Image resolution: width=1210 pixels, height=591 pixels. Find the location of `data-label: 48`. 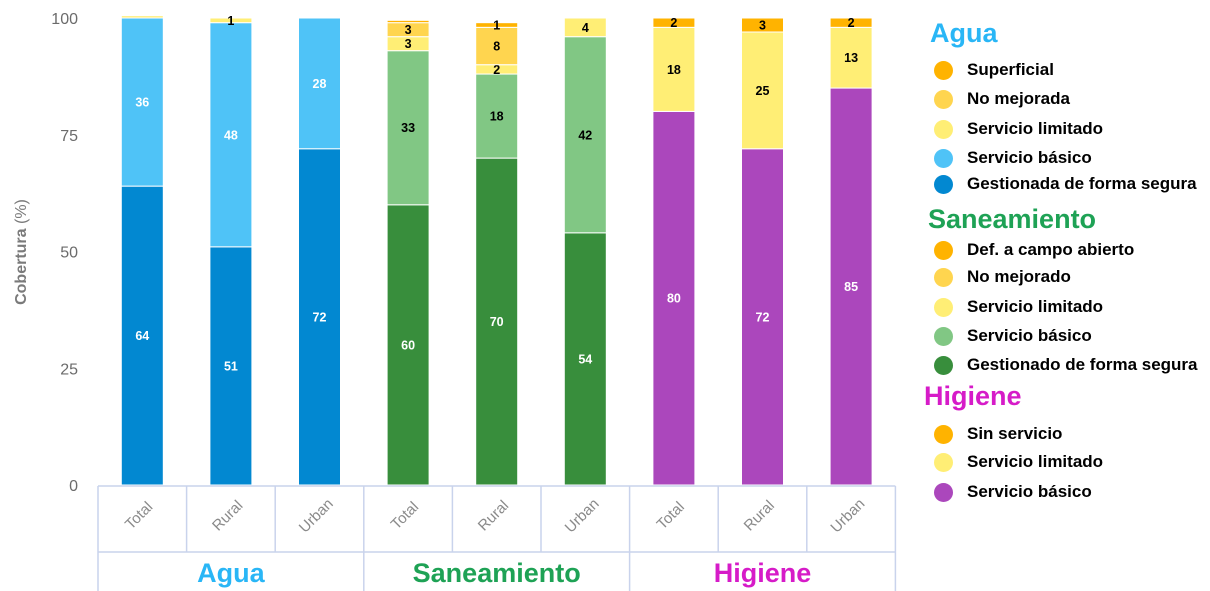

data-label: 48 is located at coordinates (231, 135).